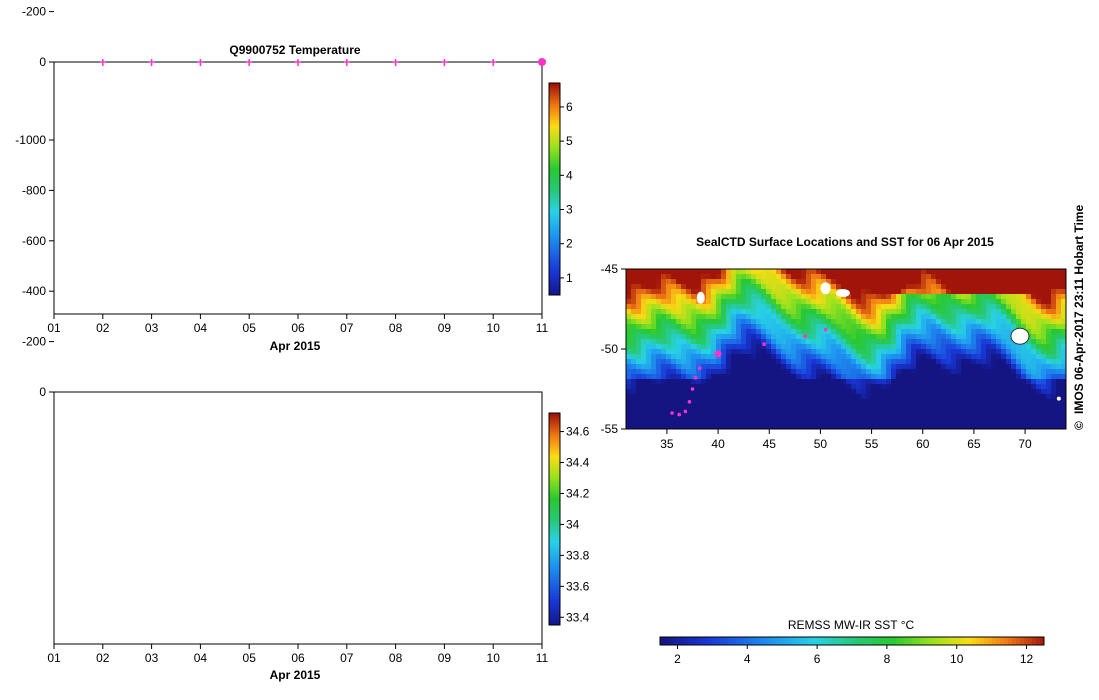 Image resolution: width=1099 pixels, height=700 pixels. Describe the element at coordinates (396, 328) in the screenshot. I see `x-tick-label: 08` at that location.